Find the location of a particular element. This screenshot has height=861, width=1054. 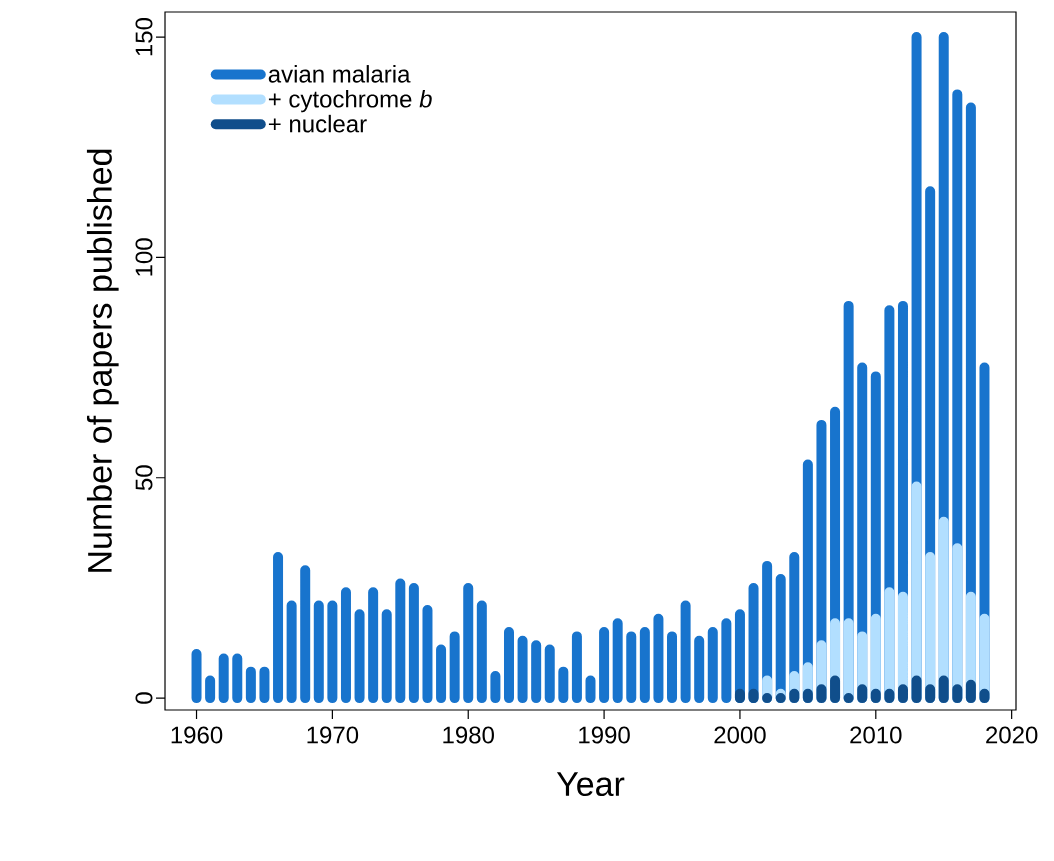

y-tick-label: 150 is located at coordinates (144, 37).